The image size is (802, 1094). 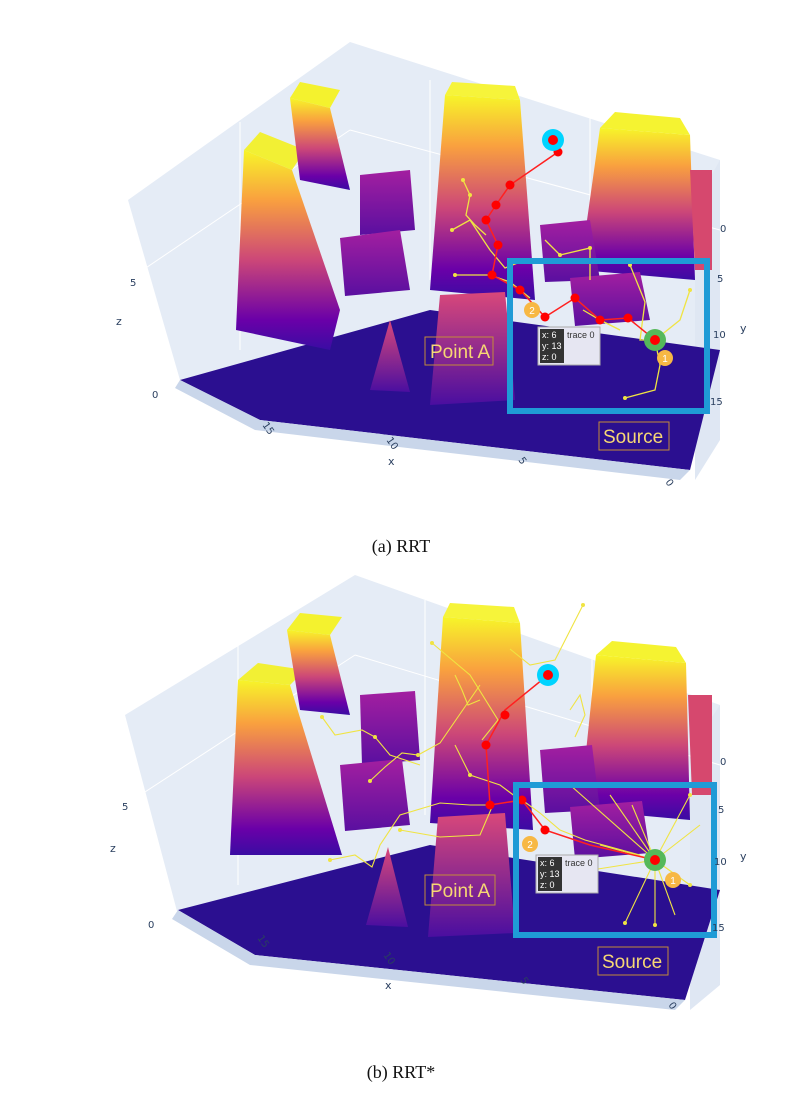 I want to click on block-pink, so click(x=472, y=348).